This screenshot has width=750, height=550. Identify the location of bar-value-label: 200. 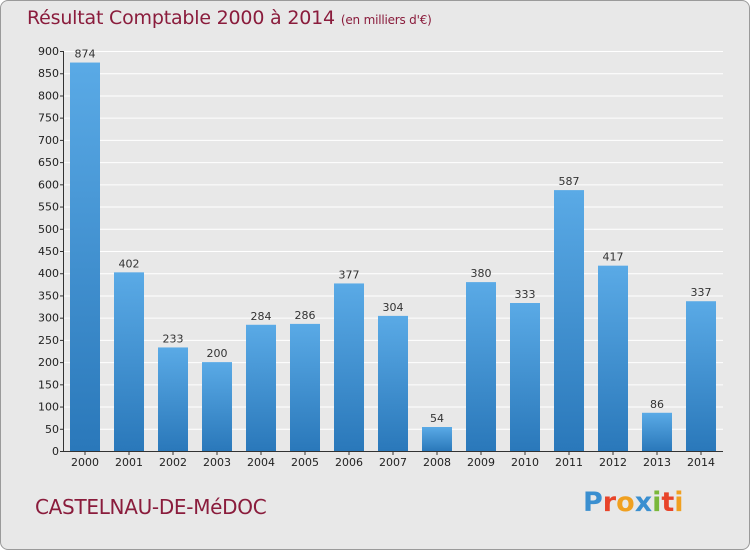
(217, 353).